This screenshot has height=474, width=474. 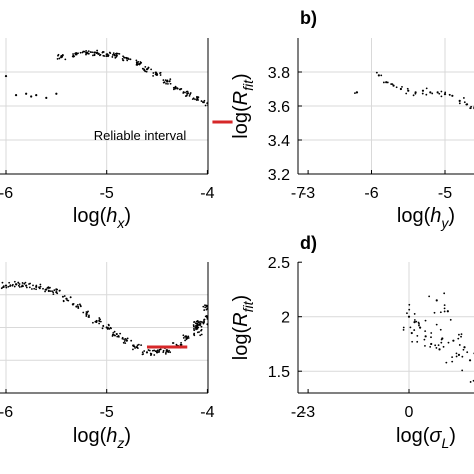 I want to click on x-tick-label: -6, so click(x=6, y=412).